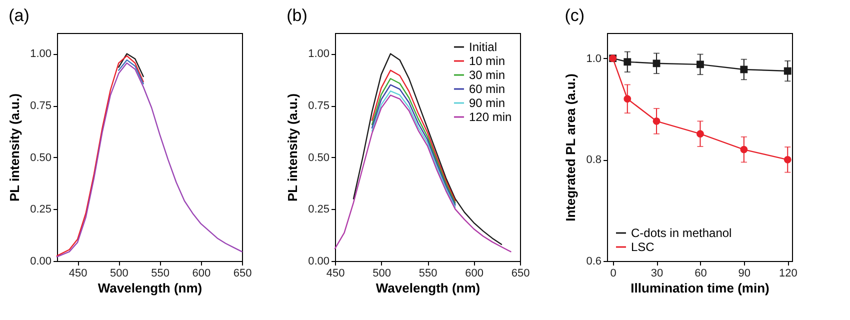  I want to click on legend-label: LSC, so click(643, 247).